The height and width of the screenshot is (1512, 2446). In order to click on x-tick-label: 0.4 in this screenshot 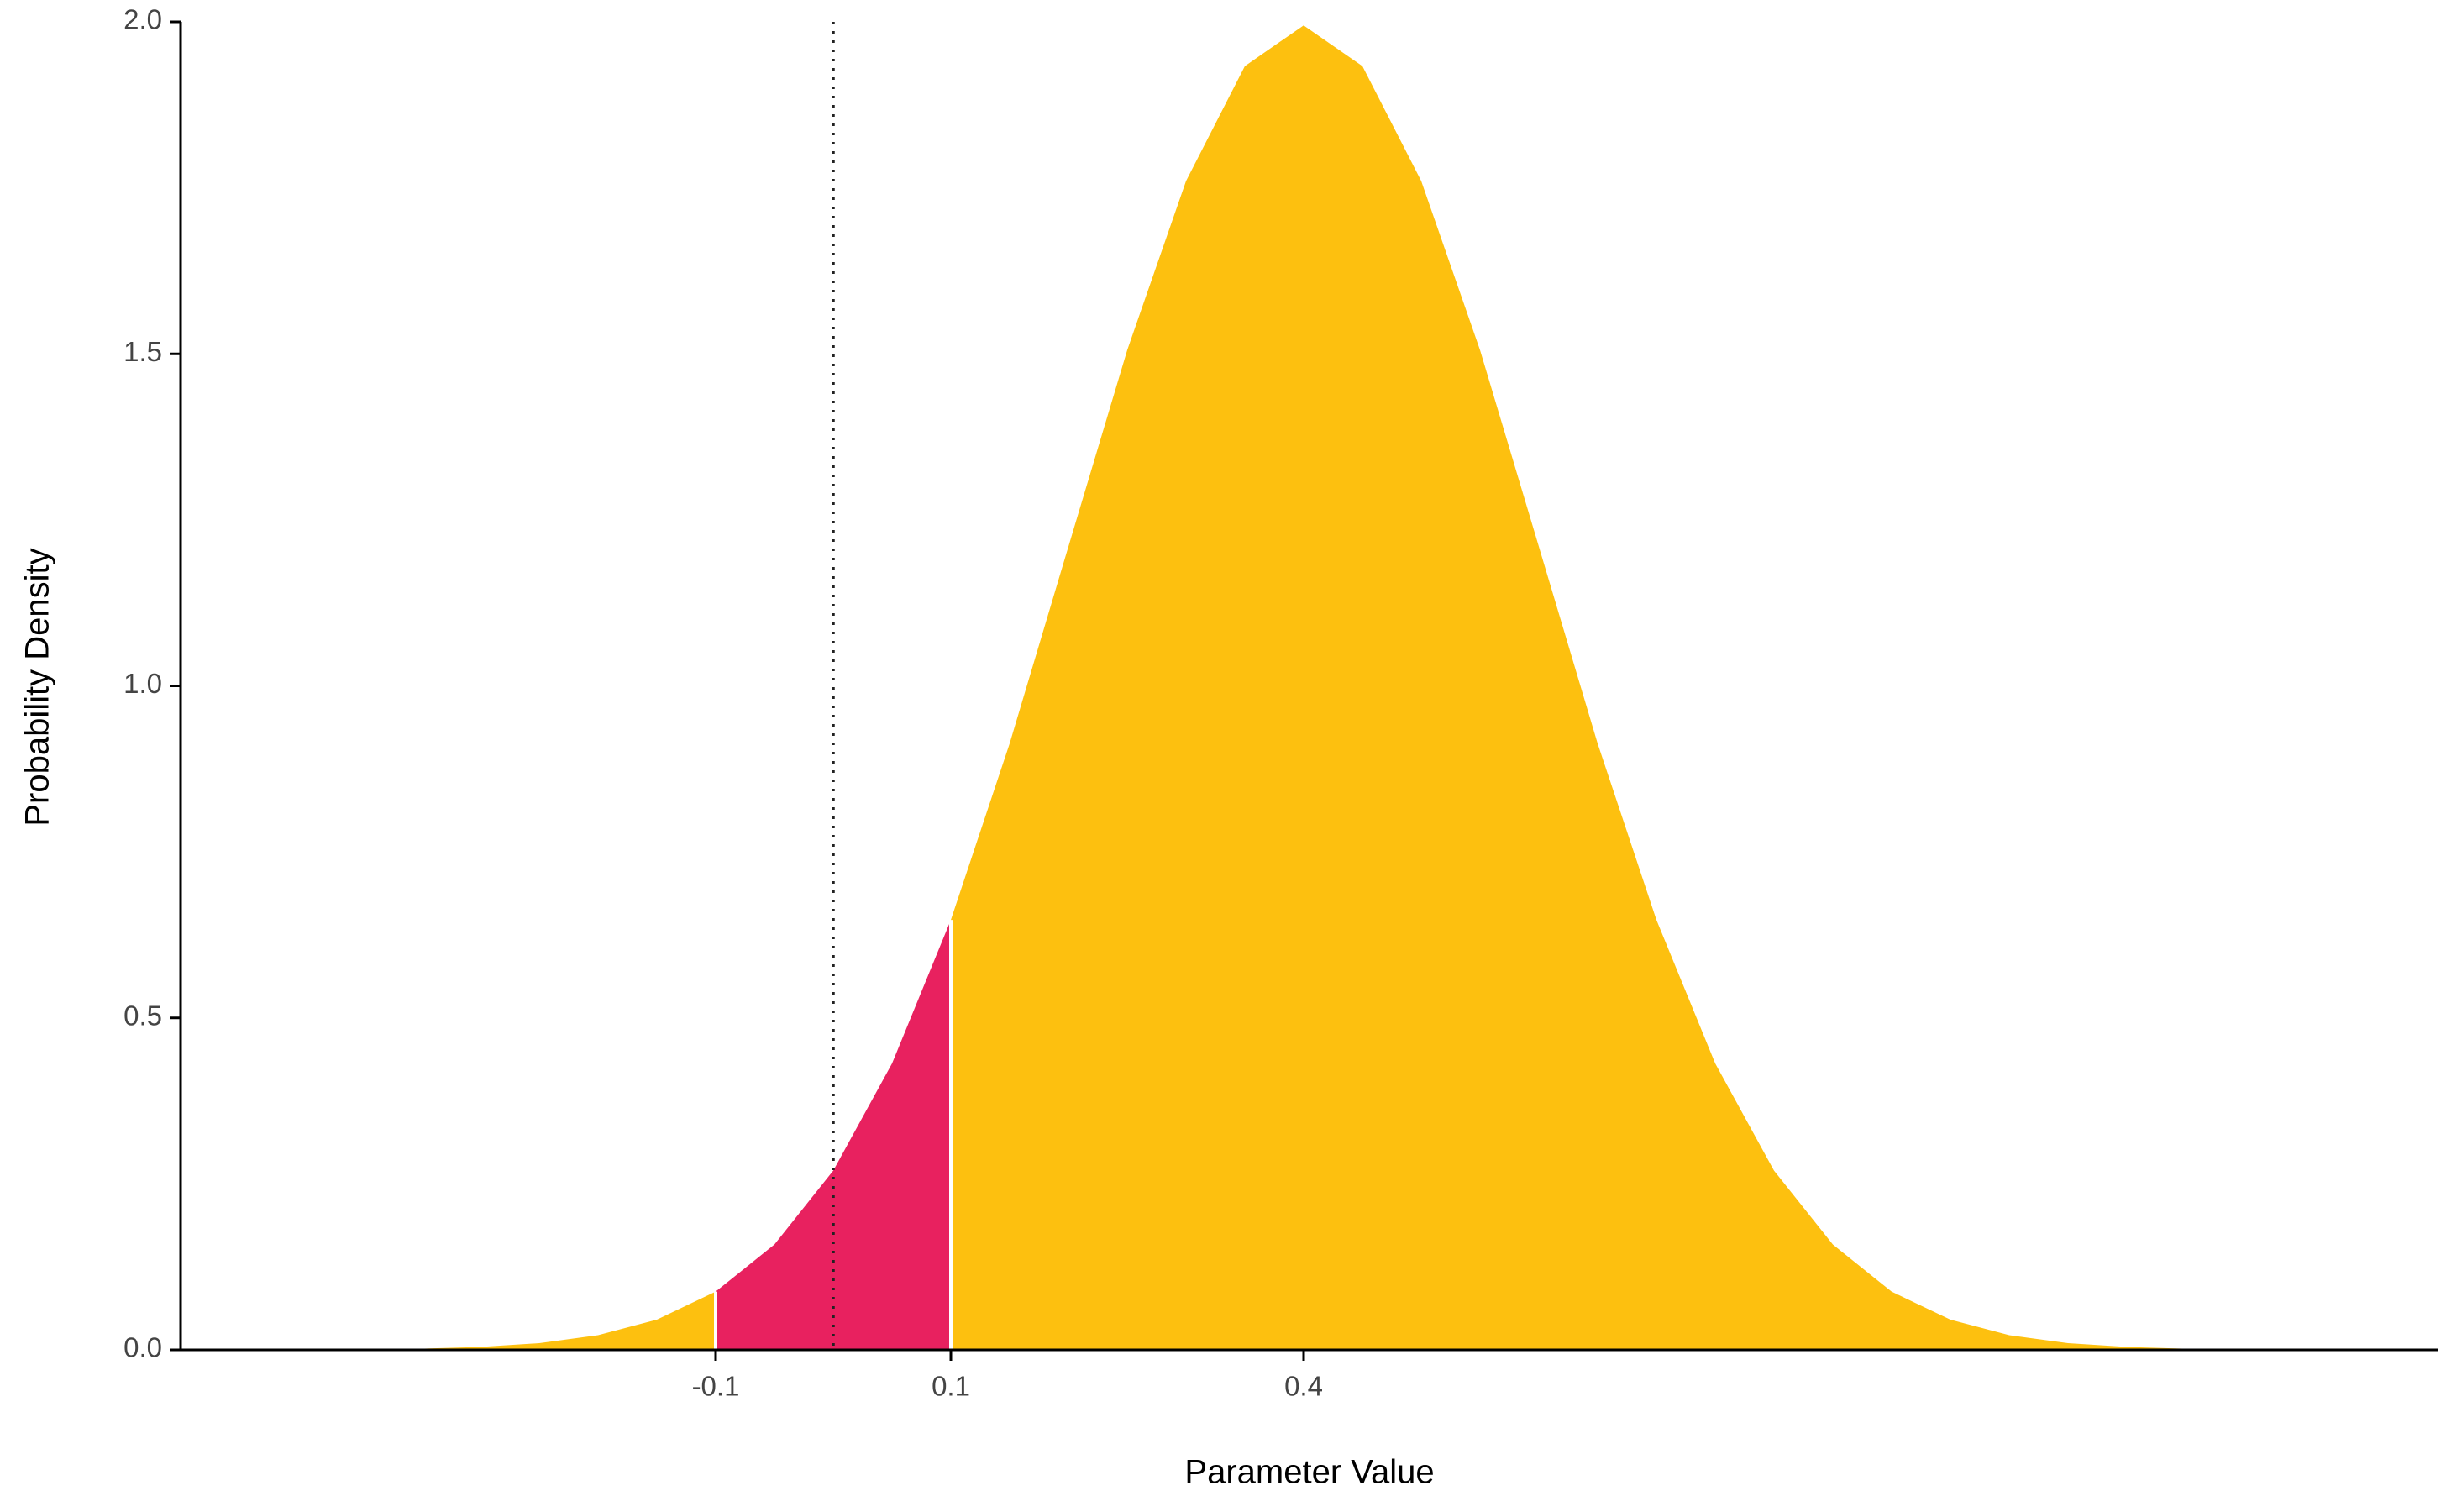, I will do `click(1303, 1386)`.